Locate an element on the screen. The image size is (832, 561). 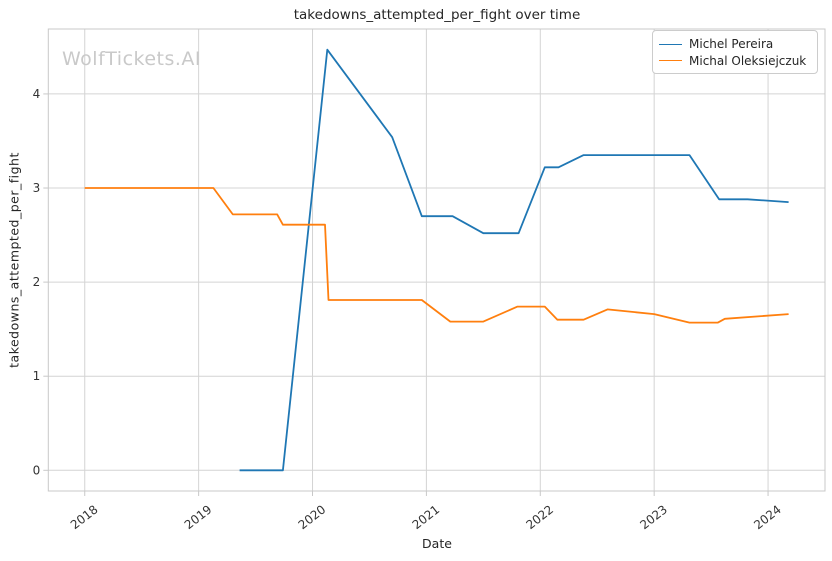
chart-title: takedowns_attempted_per_fight over time is located at coordinates (437, 15).